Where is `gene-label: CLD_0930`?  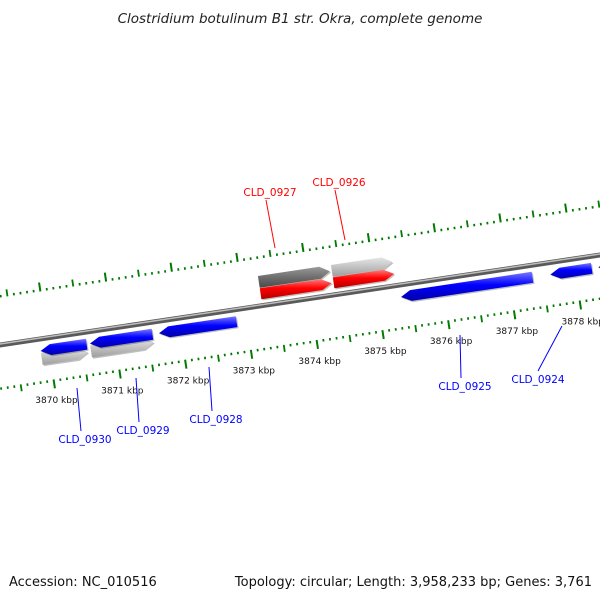
gene-label: CLD_0930 is located at coordinates (84, 440).